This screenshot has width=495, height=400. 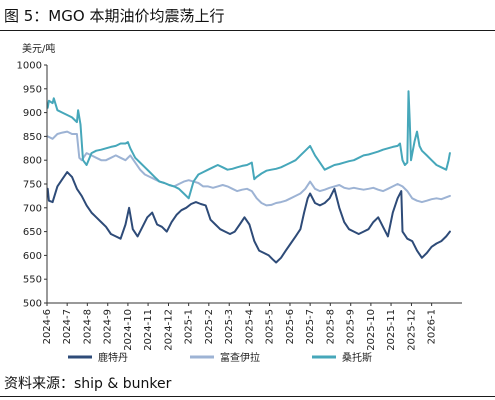 I want to click on y-tick-label: 600, so click(x=32, y=256).